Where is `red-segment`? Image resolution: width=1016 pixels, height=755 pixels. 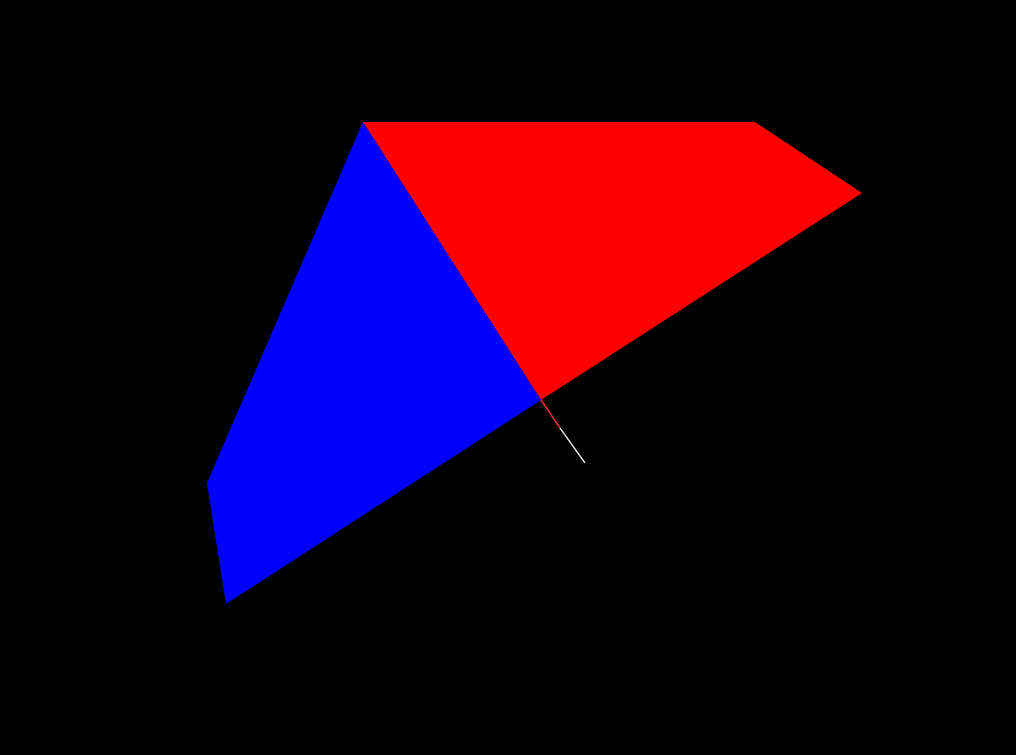
red-segment is located at coordinates (550, 414).